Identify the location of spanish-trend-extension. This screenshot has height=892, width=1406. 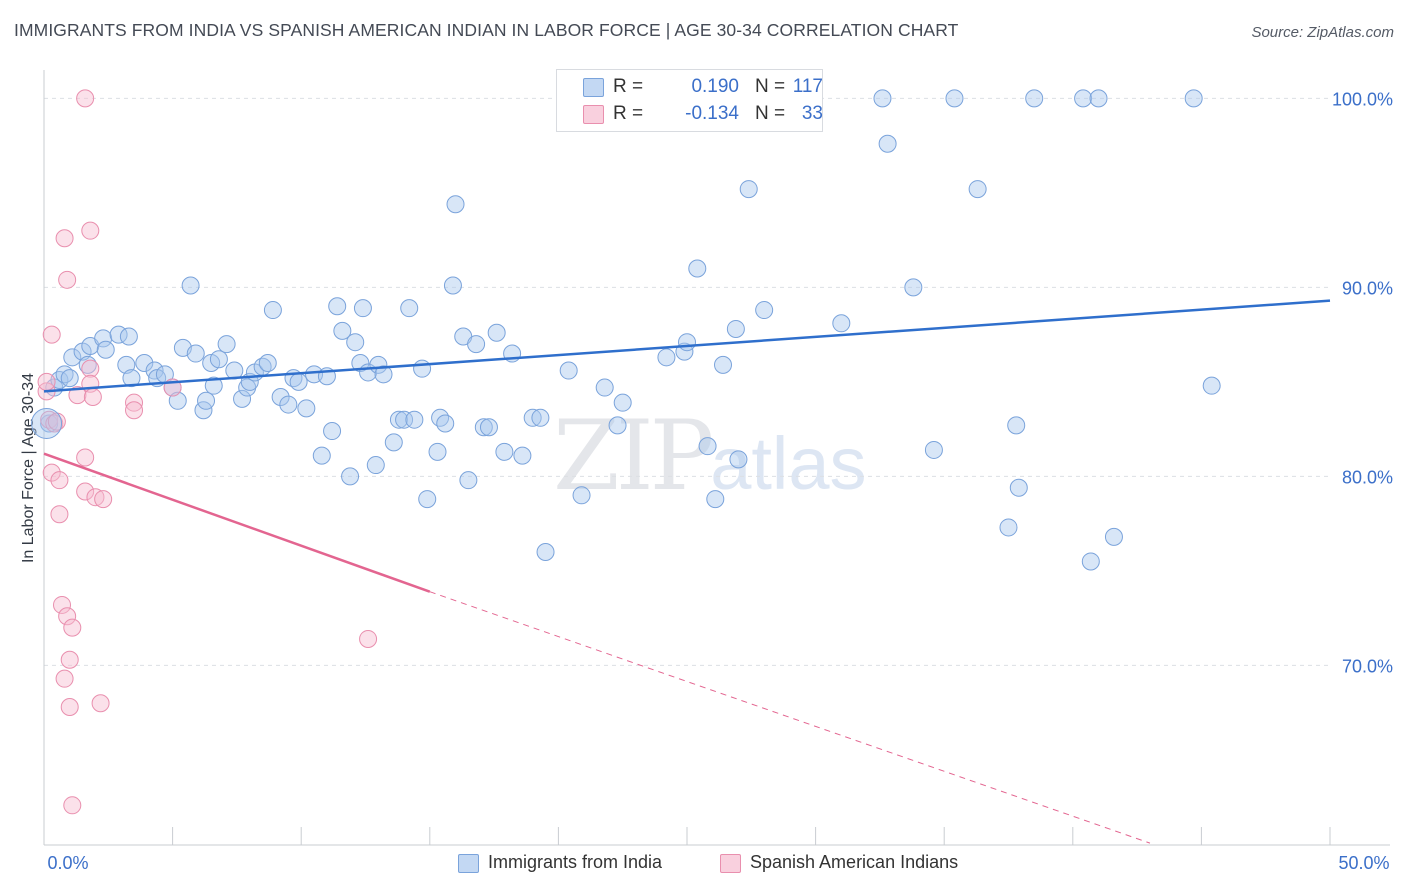
(790, 717).